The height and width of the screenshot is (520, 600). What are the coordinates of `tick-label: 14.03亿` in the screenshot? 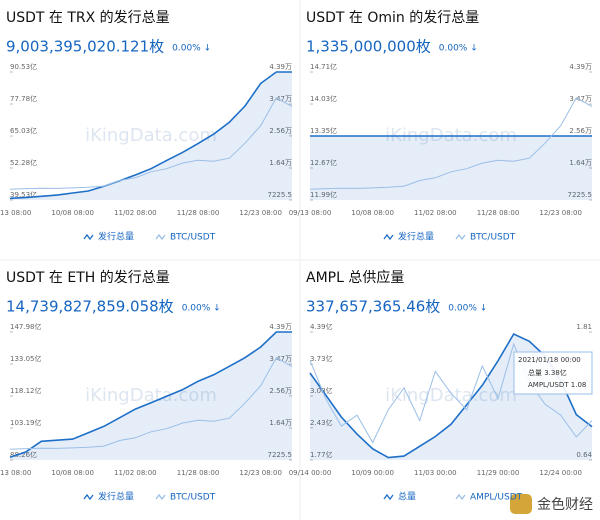 It's located at (323, 98).